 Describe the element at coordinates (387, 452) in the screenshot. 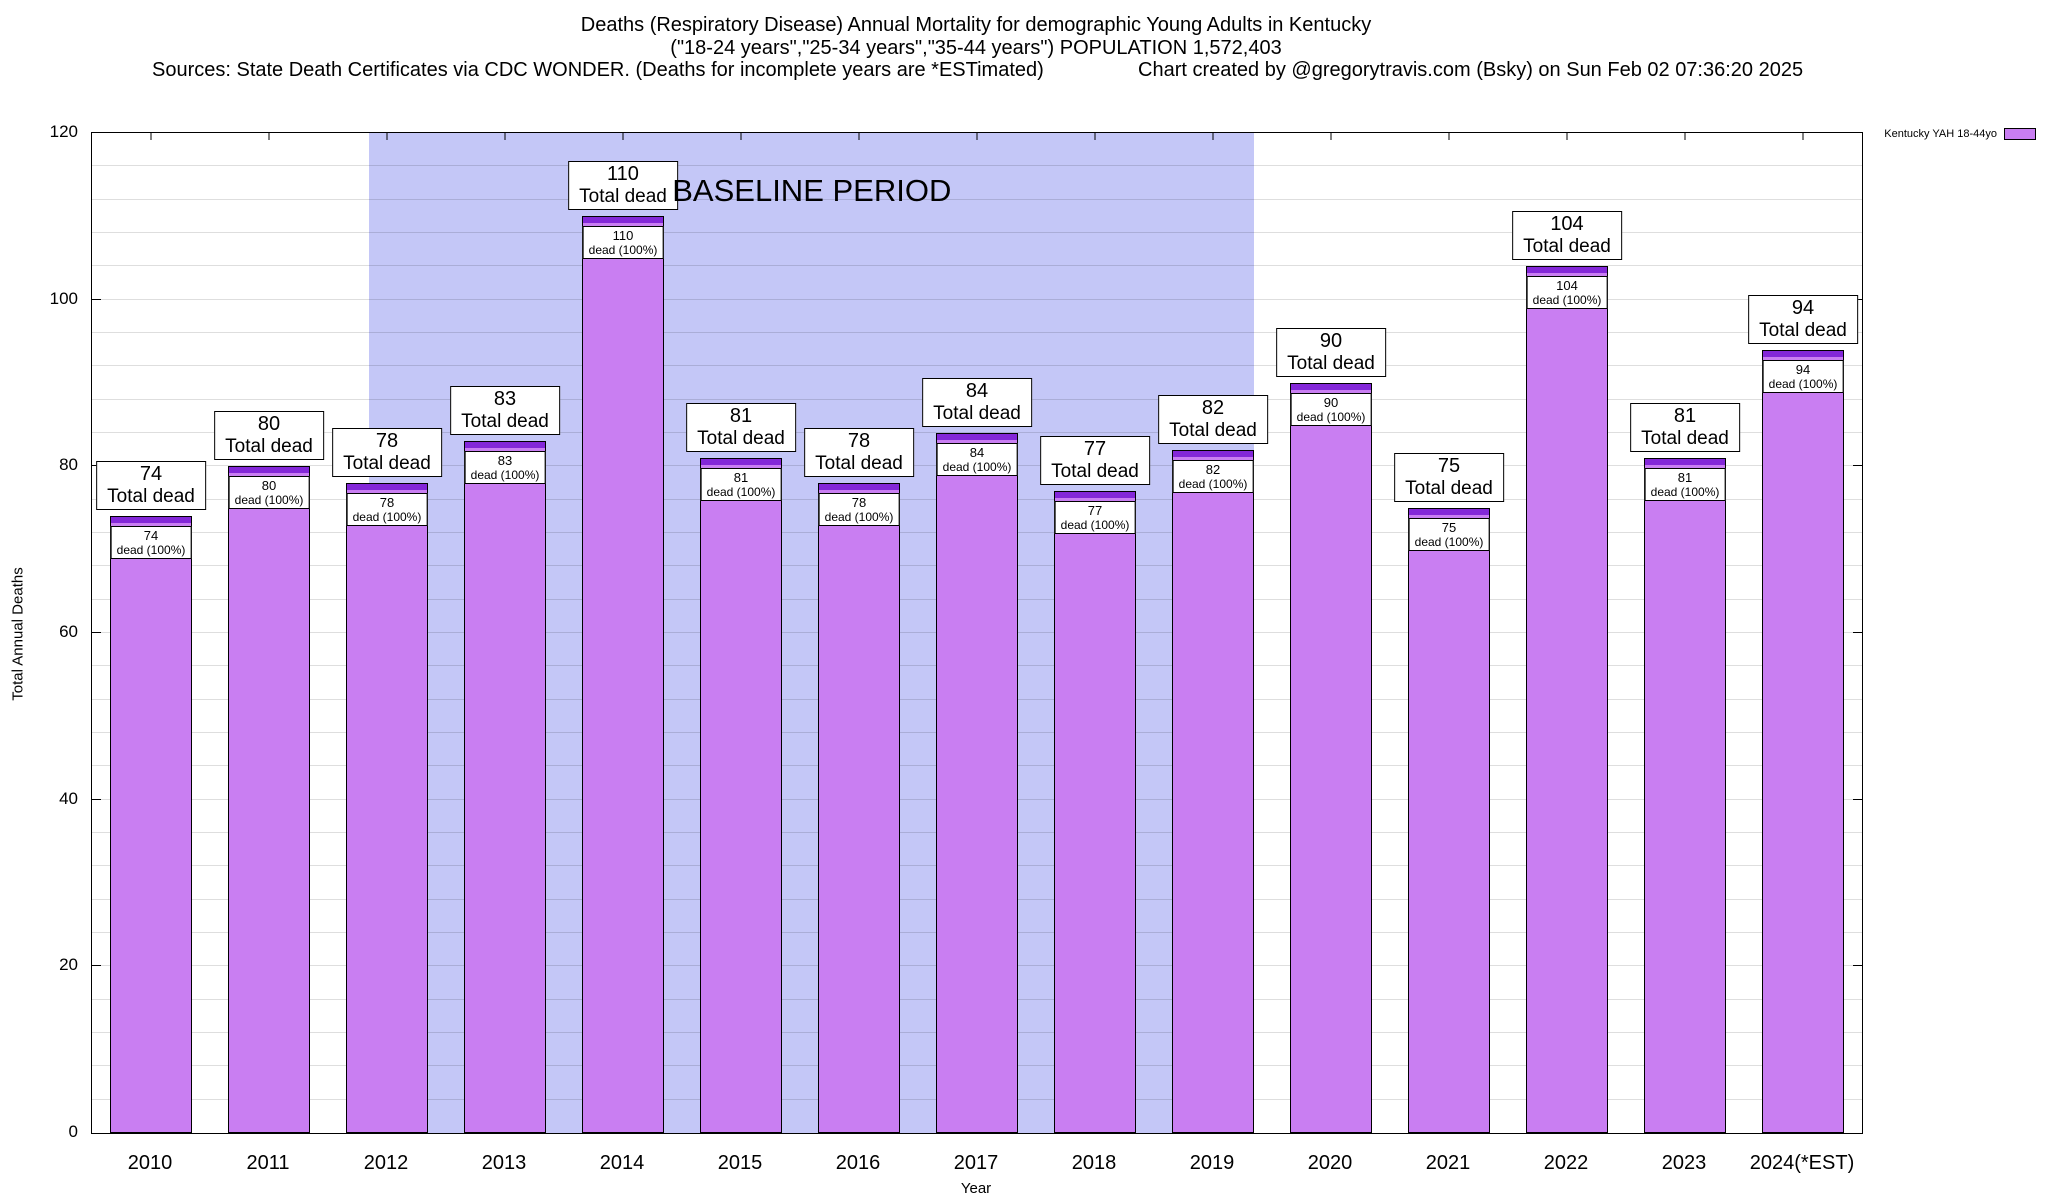

I see `bar-top-label: 78 Total dead` at that location.